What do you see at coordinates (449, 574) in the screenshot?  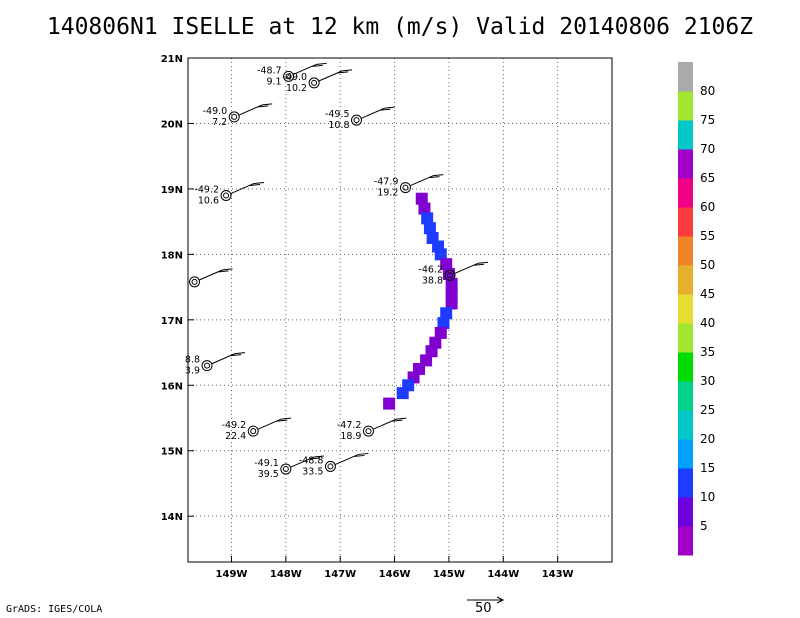 I see `x-tick-label: 145W` at bounding box center [449, 574].